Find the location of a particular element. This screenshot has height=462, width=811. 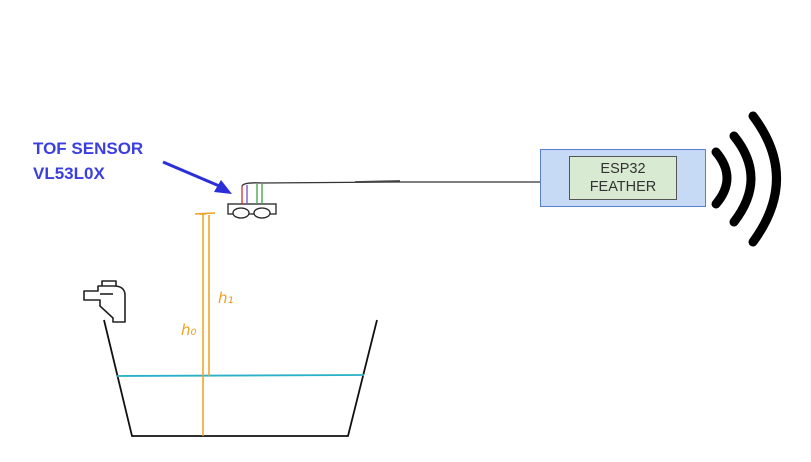

sensor-board-icon is located at coordinates (252, 201).